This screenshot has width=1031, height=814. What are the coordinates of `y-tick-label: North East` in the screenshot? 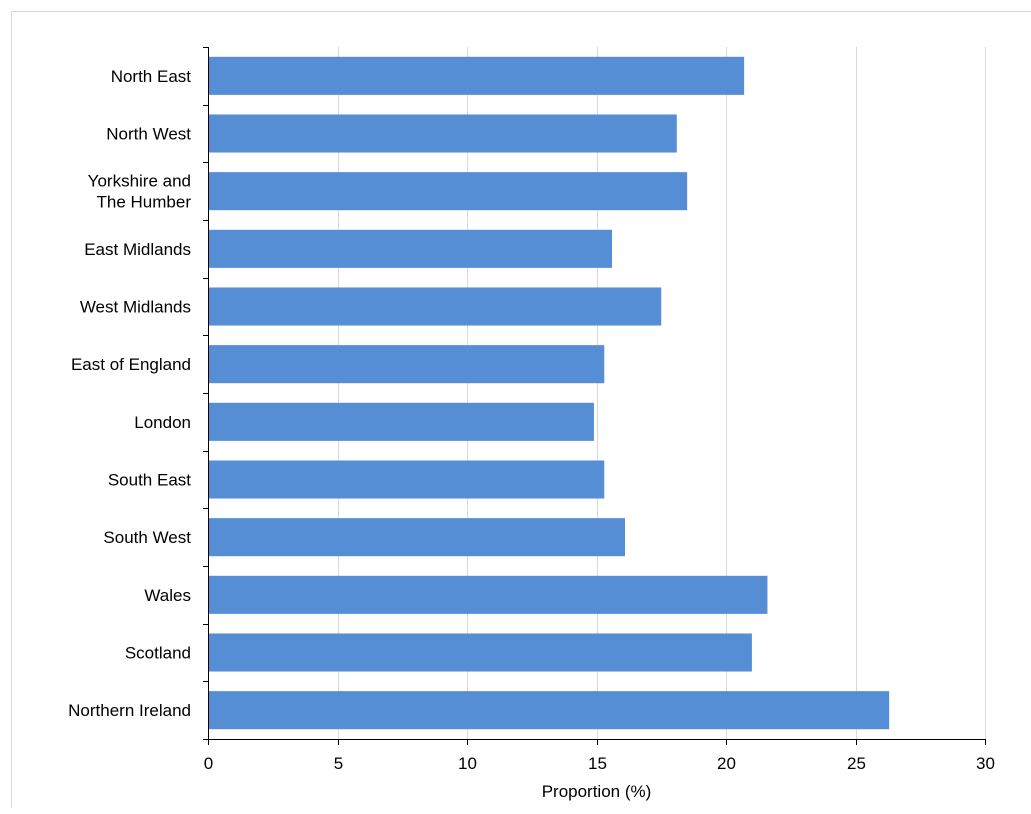 It's located at (151, 76).